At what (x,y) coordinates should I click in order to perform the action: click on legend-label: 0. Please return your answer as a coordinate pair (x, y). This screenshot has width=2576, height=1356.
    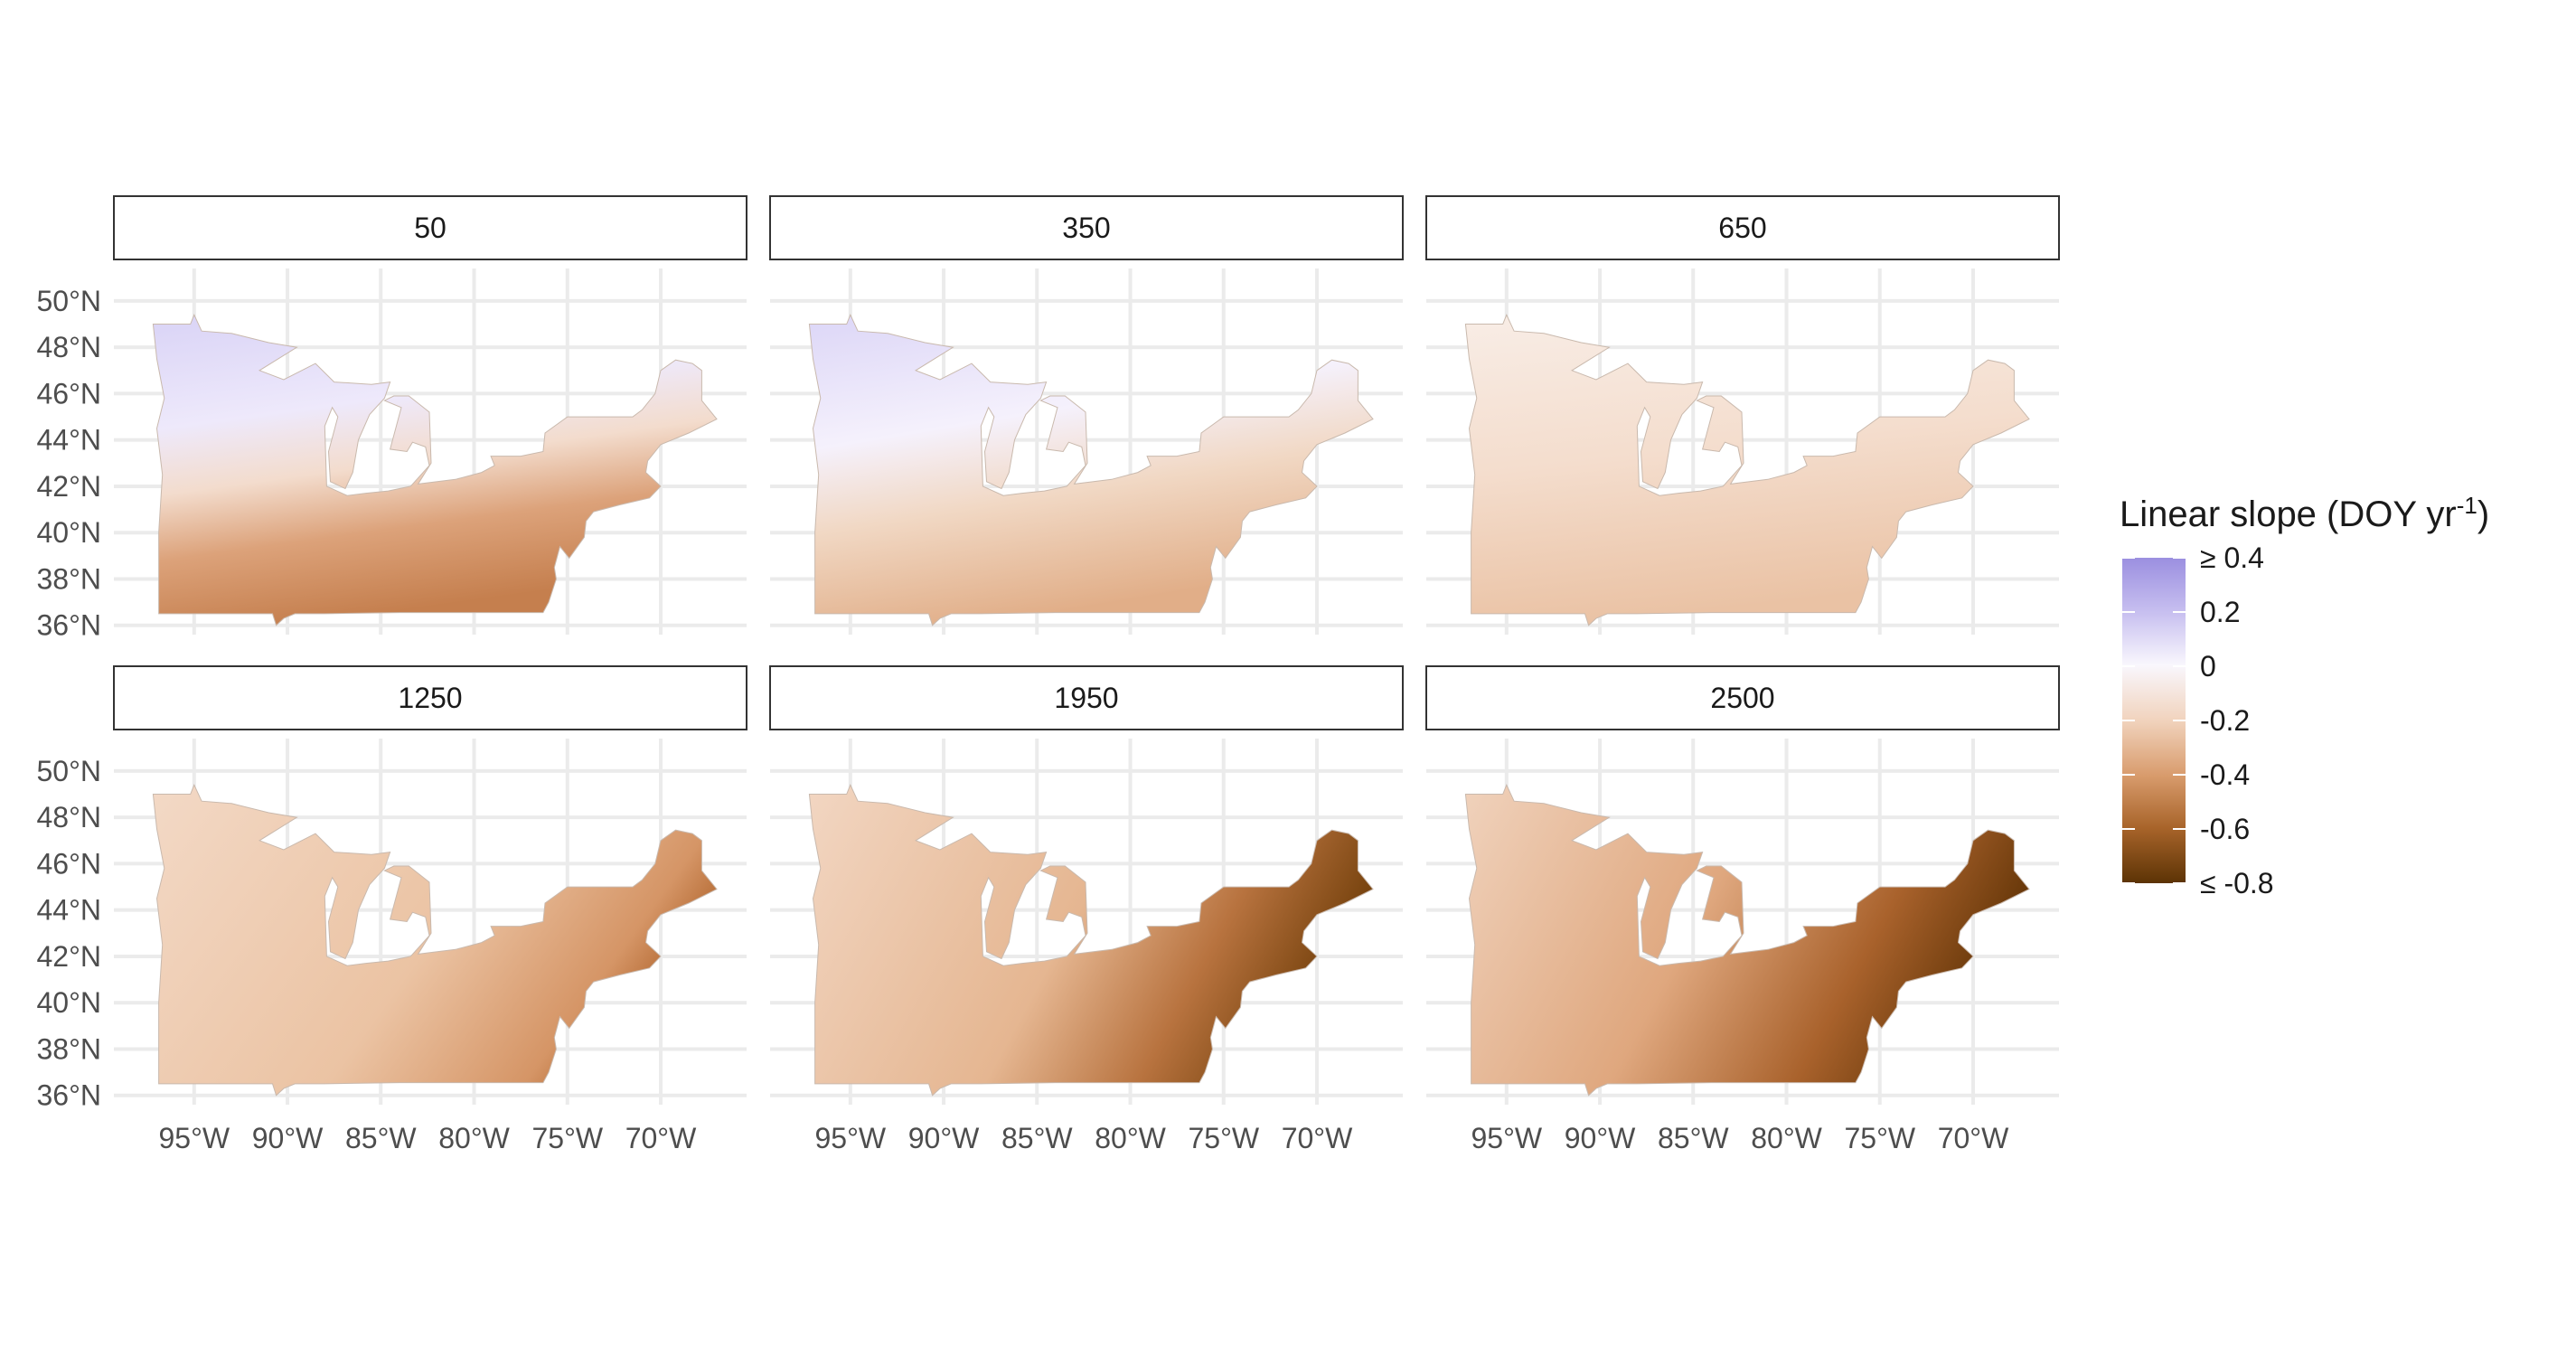
    Looking at the image, I should click on (2208, 666).